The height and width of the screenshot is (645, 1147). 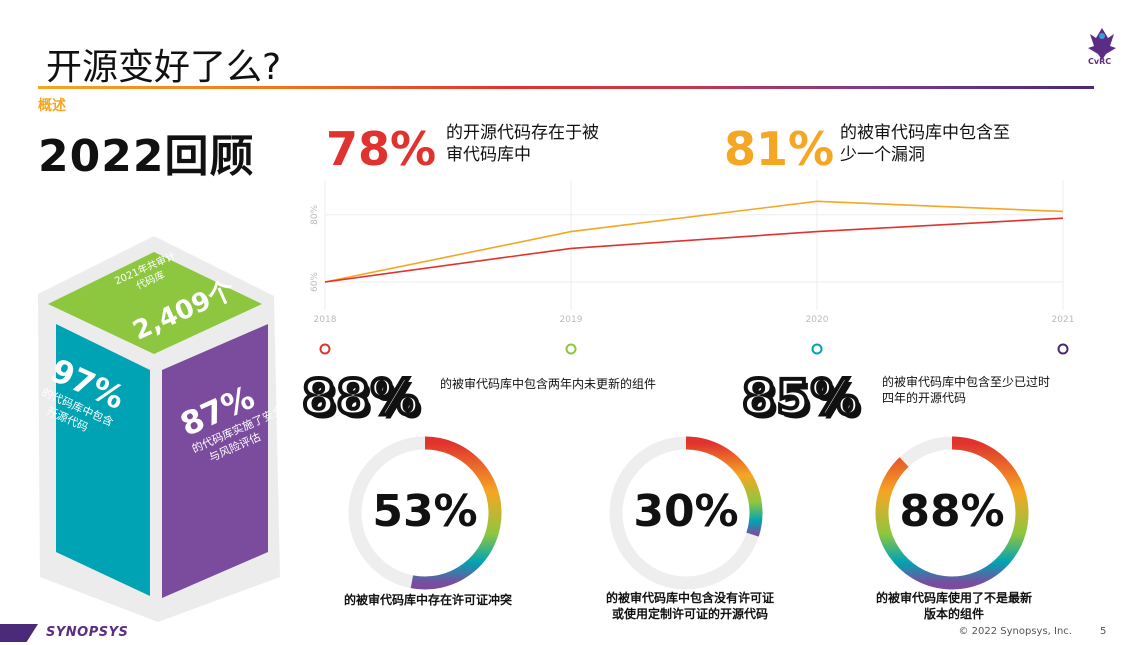 I want to click on ring-53-line1: 的被审代码库中存在许可证冲突, so click(x=427, y=600).